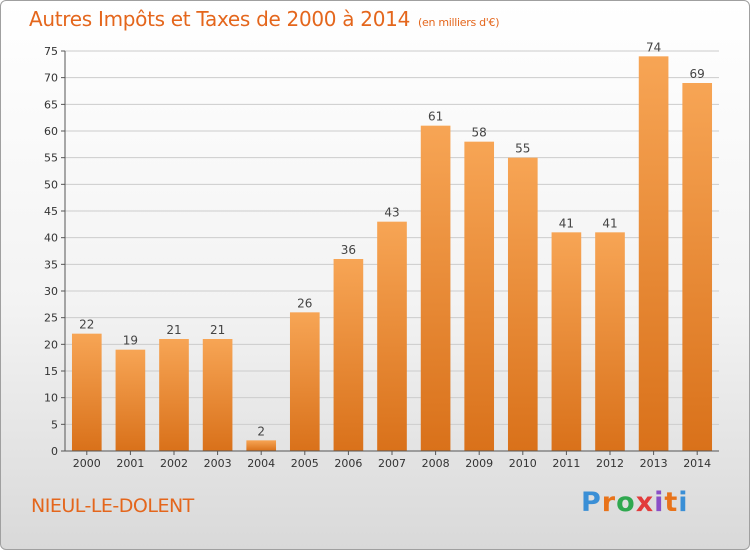 This screenshot has height=550, width=750. Describe the element at coordinates (566, 463) in the screenshot. I see `x-tick-label: 2011` at that location.